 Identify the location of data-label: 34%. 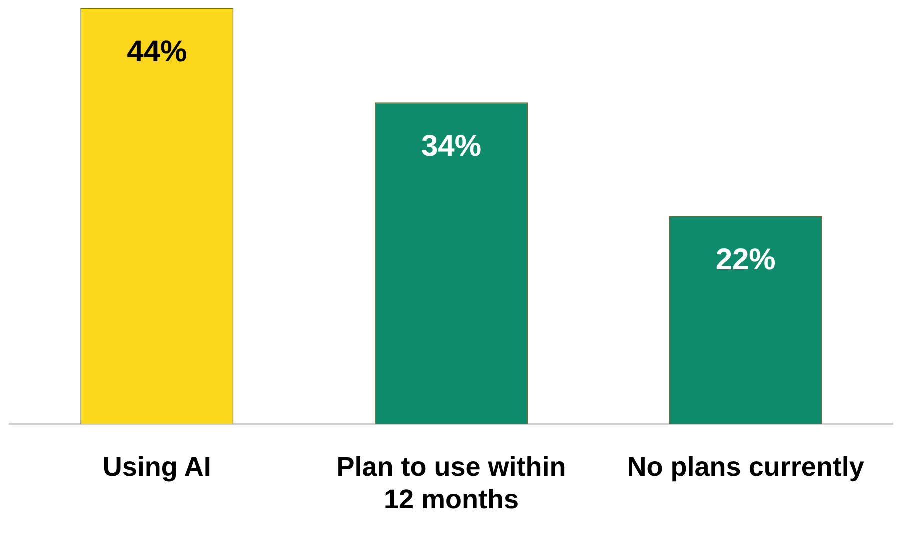
(451, 146).